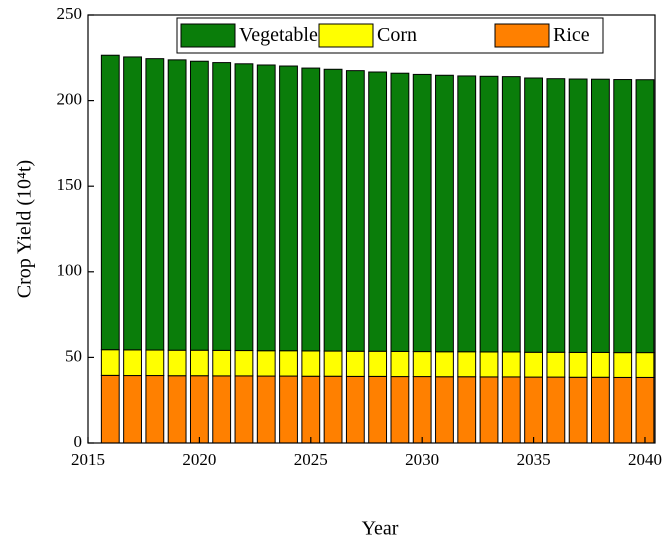 Image resolution: width=665 pixels, height=544 pixels. Describe the element at coordinates (88, 459) in the screenshot. I see `x-tick-label: 2015` at that location.